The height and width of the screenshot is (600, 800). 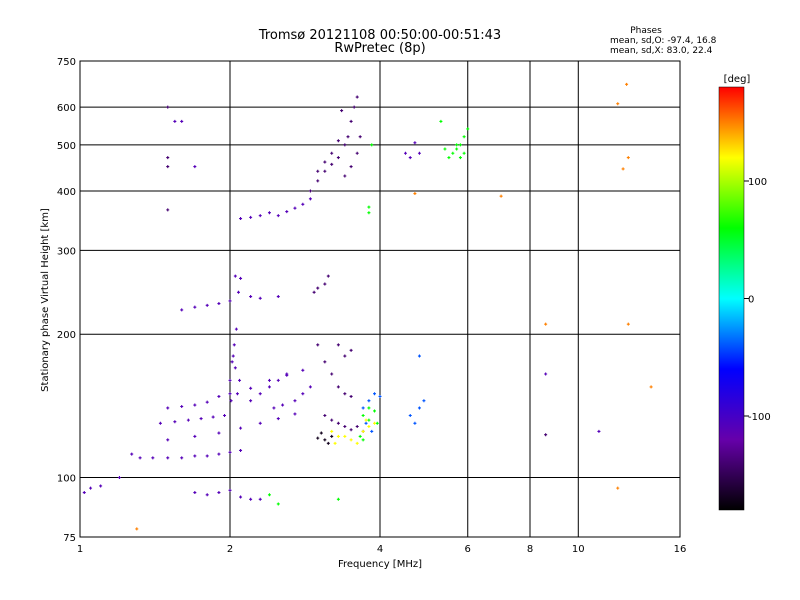 What do you see at coordinates (66, 300) in the screenshot?
I see `y-axis-ticks: 75 100 200 300 400 500 600 750` at bounding box center [66, 300].